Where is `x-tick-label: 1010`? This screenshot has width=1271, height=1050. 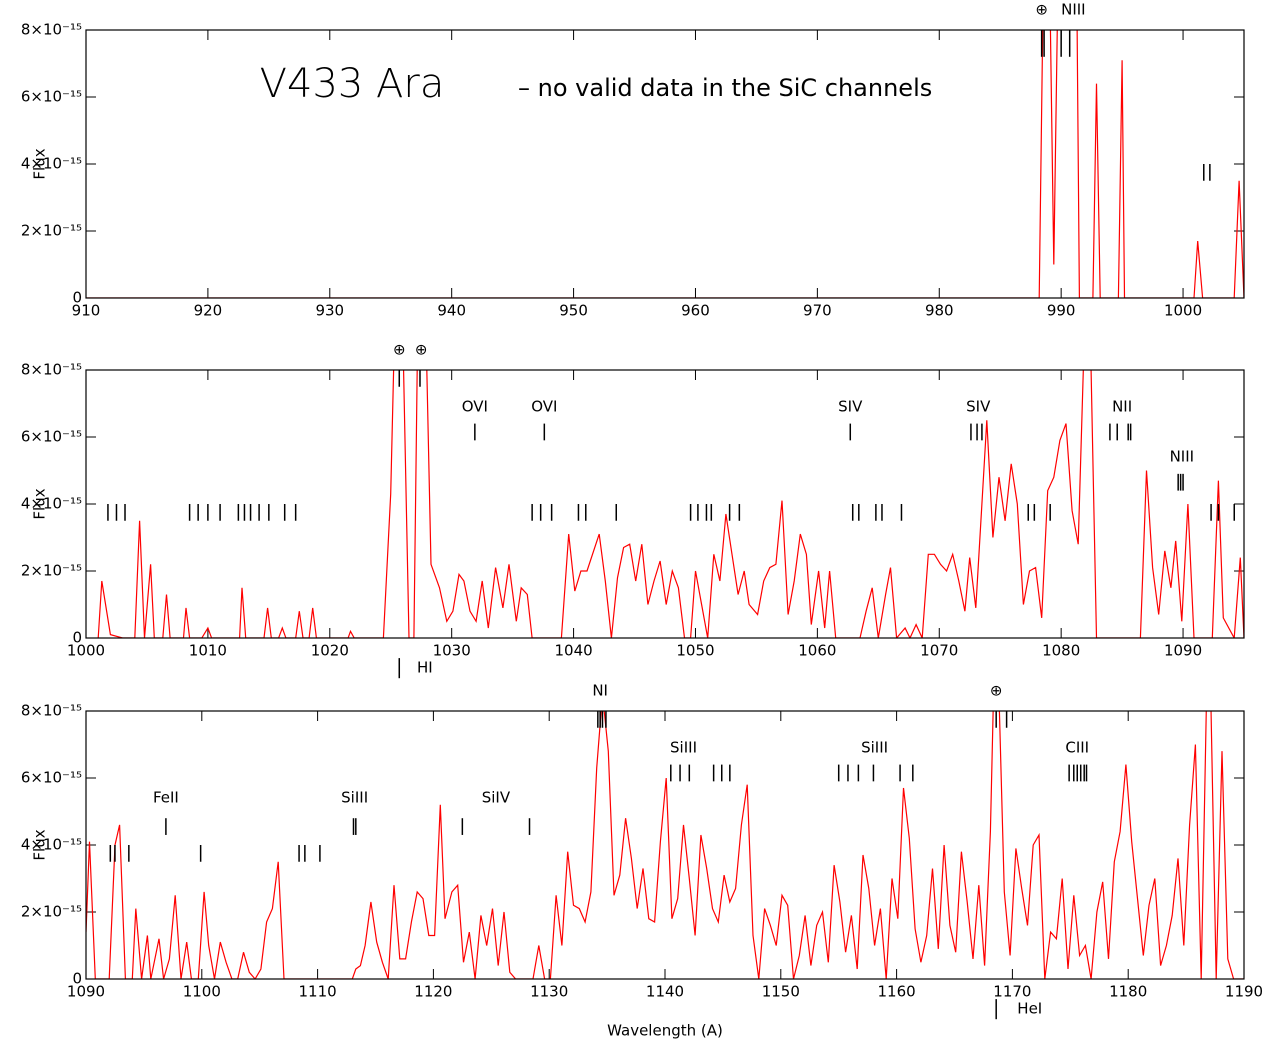
x-tick-label: 1010 is located at coordinates (208, 651).